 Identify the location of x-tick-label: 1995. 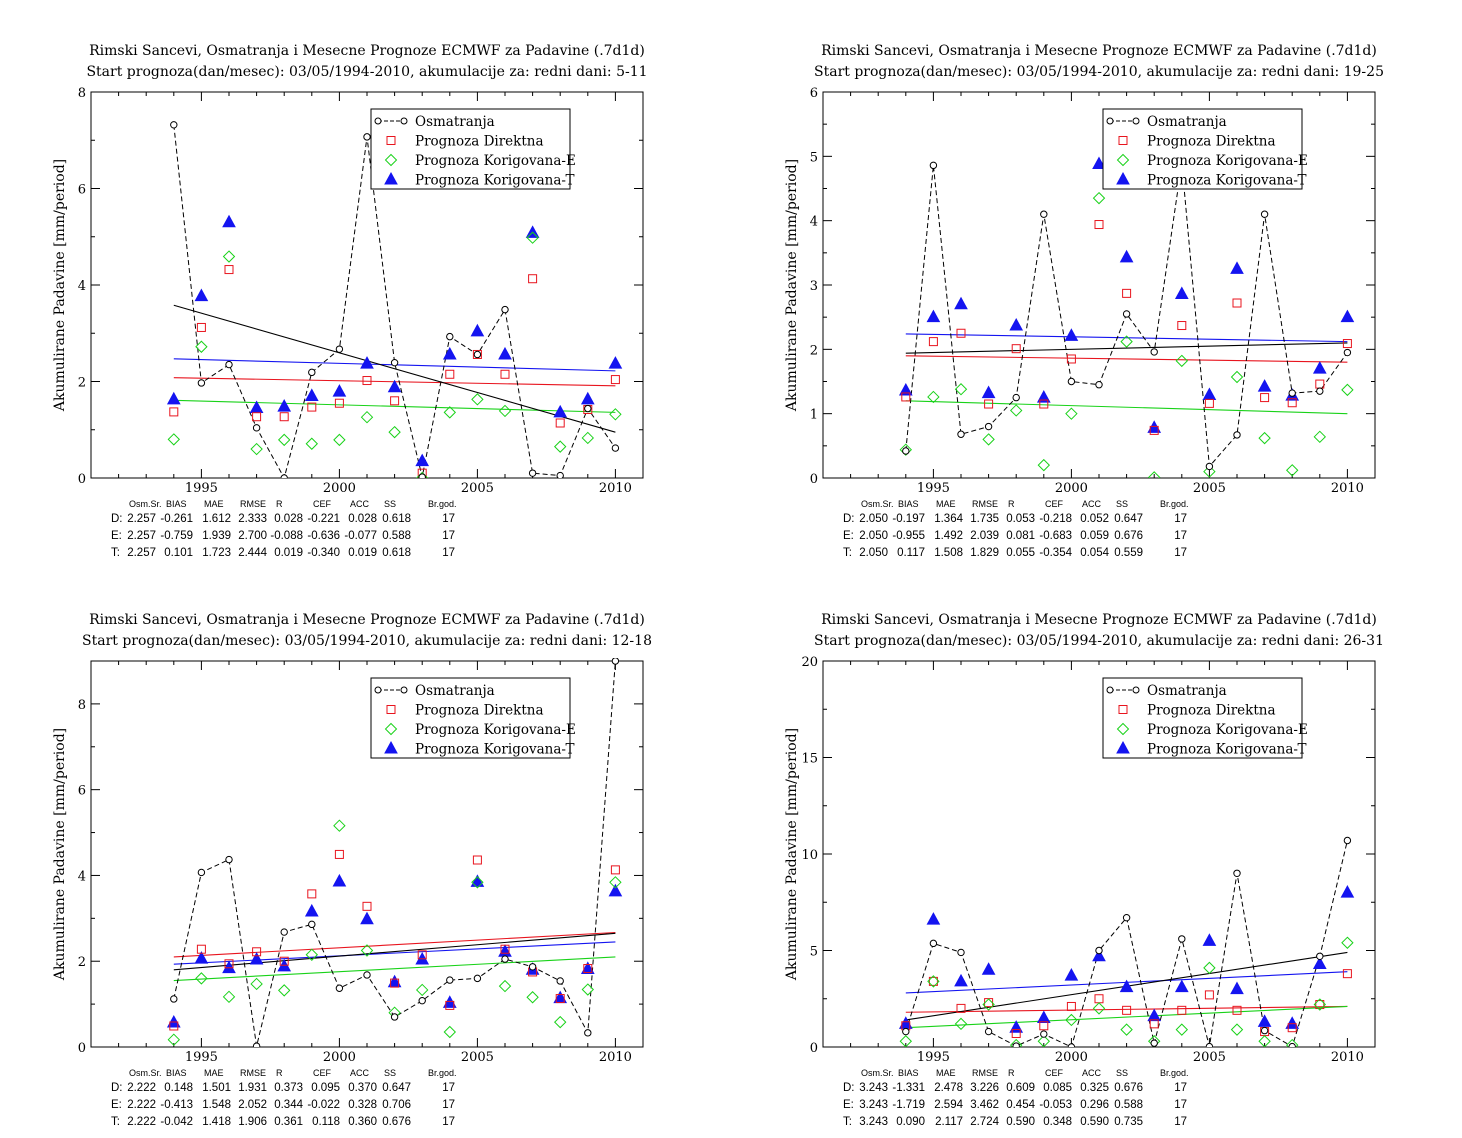
(201, 1057).